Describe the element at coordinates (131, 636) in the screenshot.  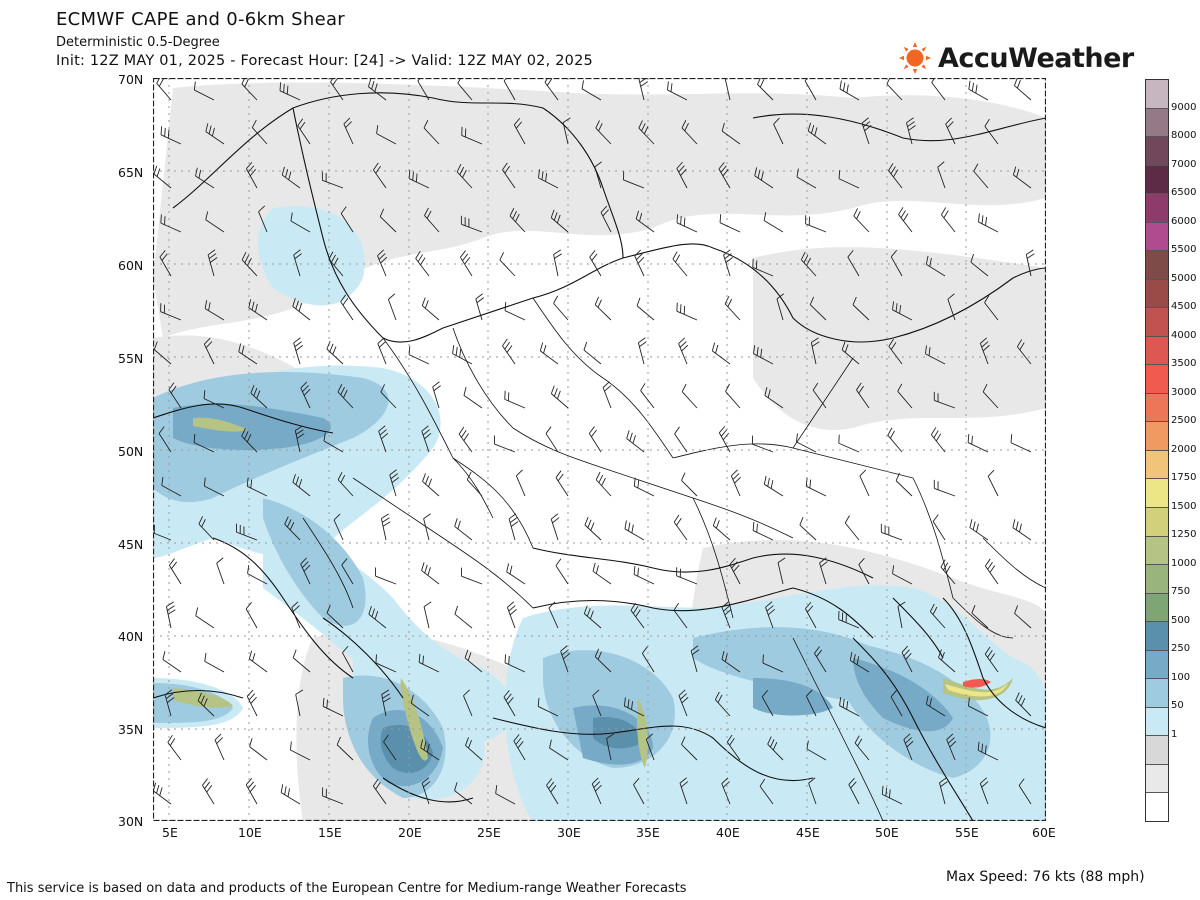
I see `lat-label: 40N` at that location.